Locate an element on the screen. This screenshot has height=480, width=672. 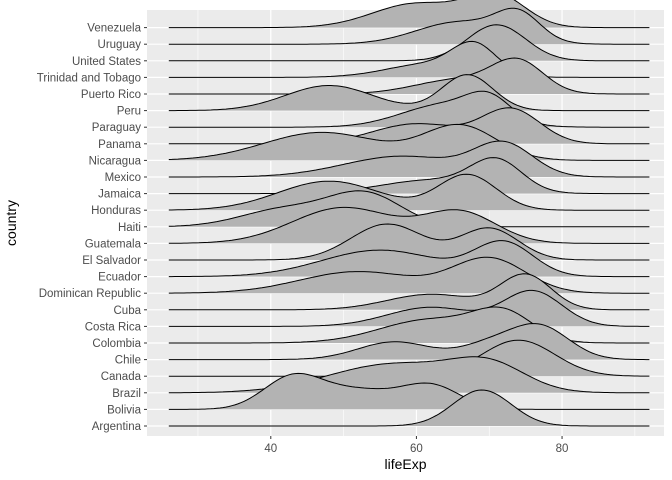
ridge-argentina is located at coordinates (409, 408).